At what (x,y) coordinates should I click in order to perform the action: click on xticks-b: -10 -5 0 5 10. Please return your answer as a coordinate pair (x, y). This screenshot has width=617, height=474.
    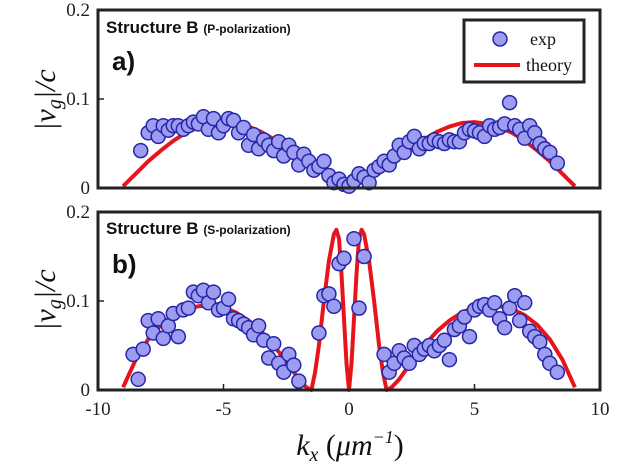
    Looking at the image, I should click on (347, 402).